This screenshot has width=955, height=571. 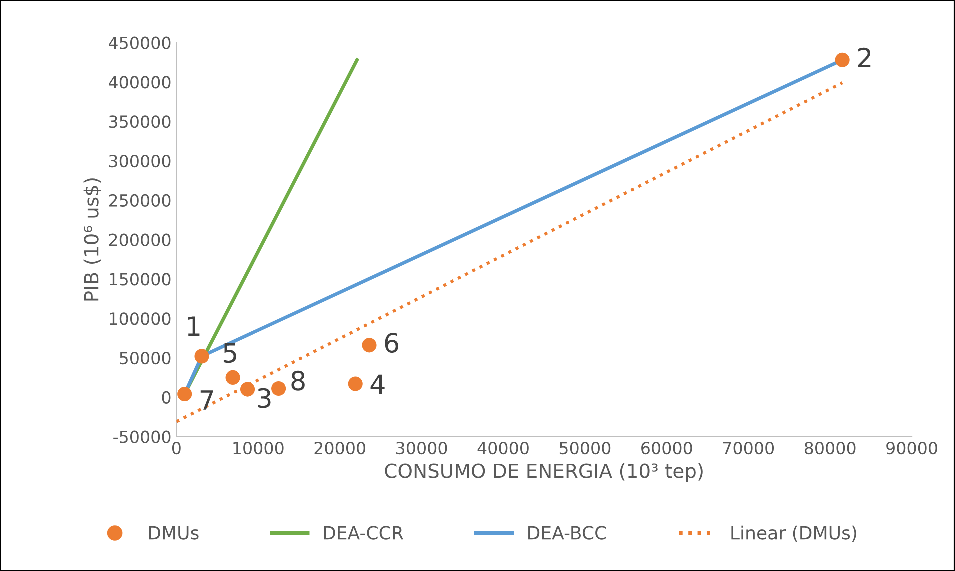 I want to click on y-tick-label: 400000, so click(x=140, y=82).